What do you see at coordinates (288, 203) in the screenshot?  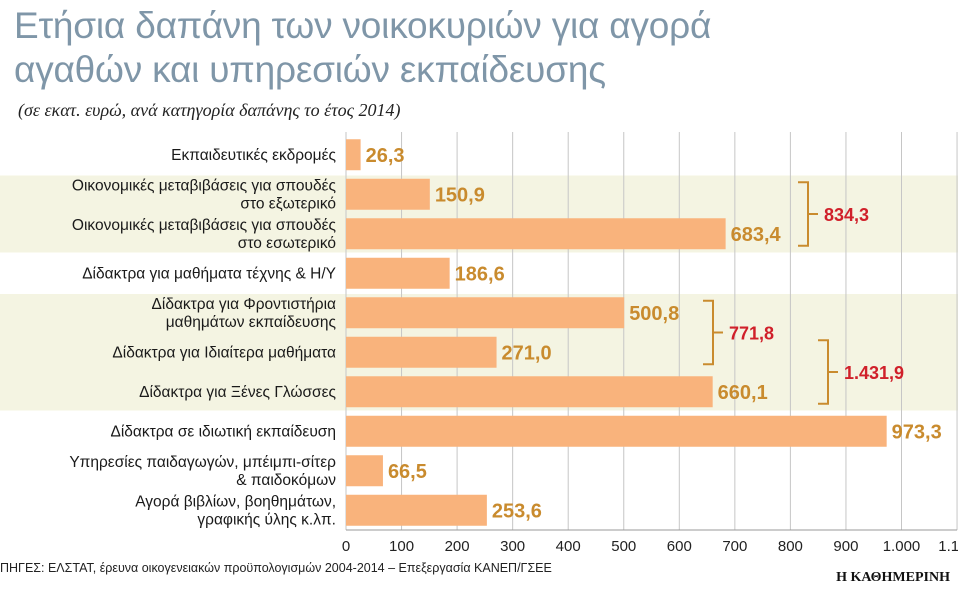 I see `category-label: στο εξωτερικό` at bounding box center [288, 203].